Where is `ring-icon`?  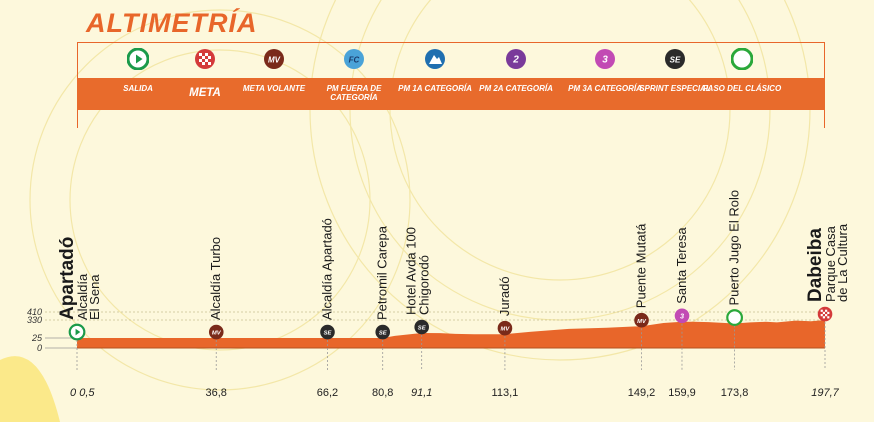
ring-icon is located at coordinates (742, 59).